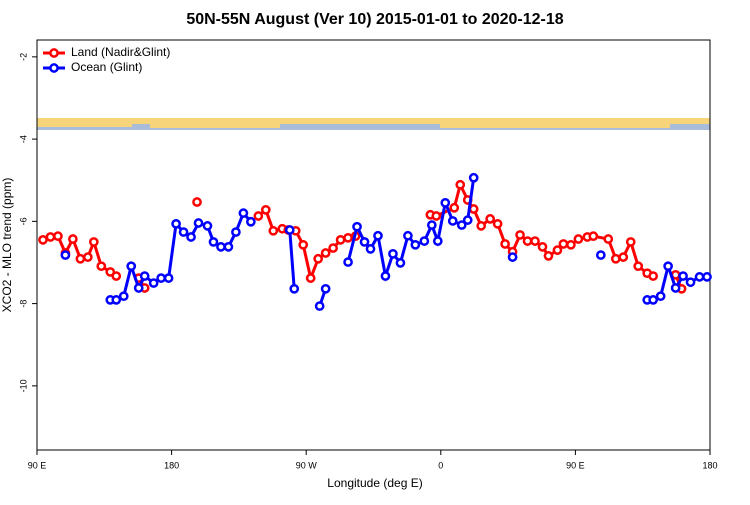 Image resolution: width=750 pixels, height=505 pixels. Describe the element at coordinates (106, 67) in the screenshot. I see `legend-label: Ocean (Glint)` at that location.